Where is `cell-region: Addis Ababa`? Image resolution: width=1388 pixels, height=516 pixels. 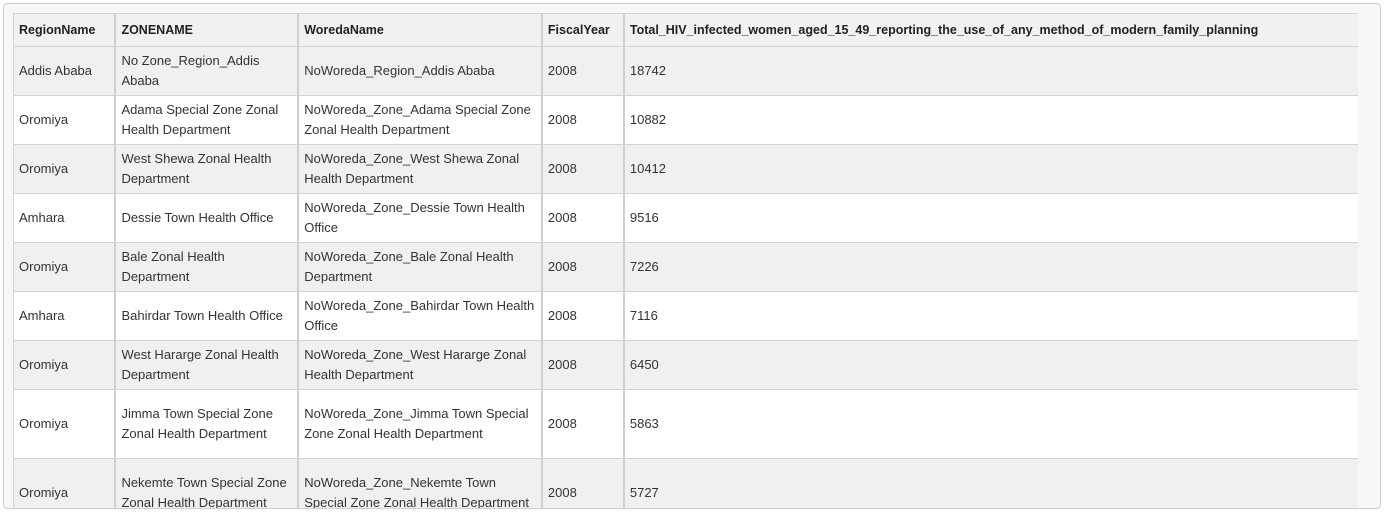 cell-region: Addis Ababa is located at coordinates (65, 71).